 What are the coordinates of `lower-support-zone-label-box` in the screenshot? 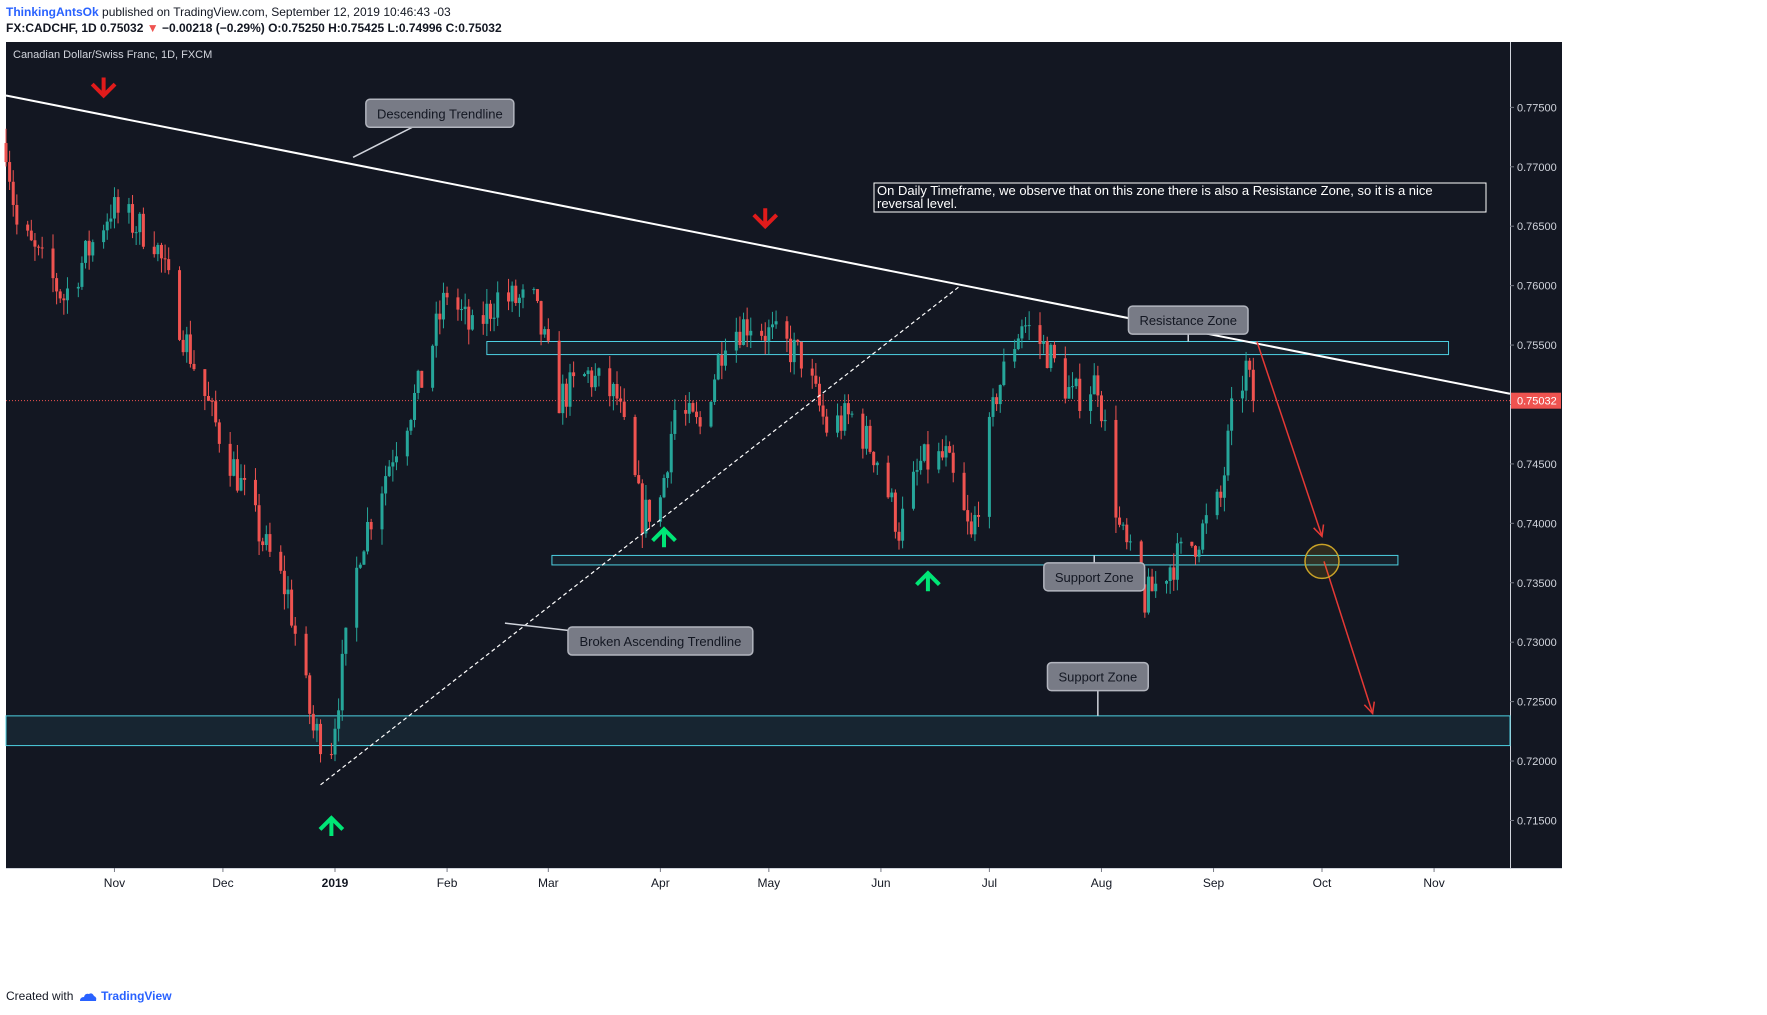 It's located at (1097, 676).